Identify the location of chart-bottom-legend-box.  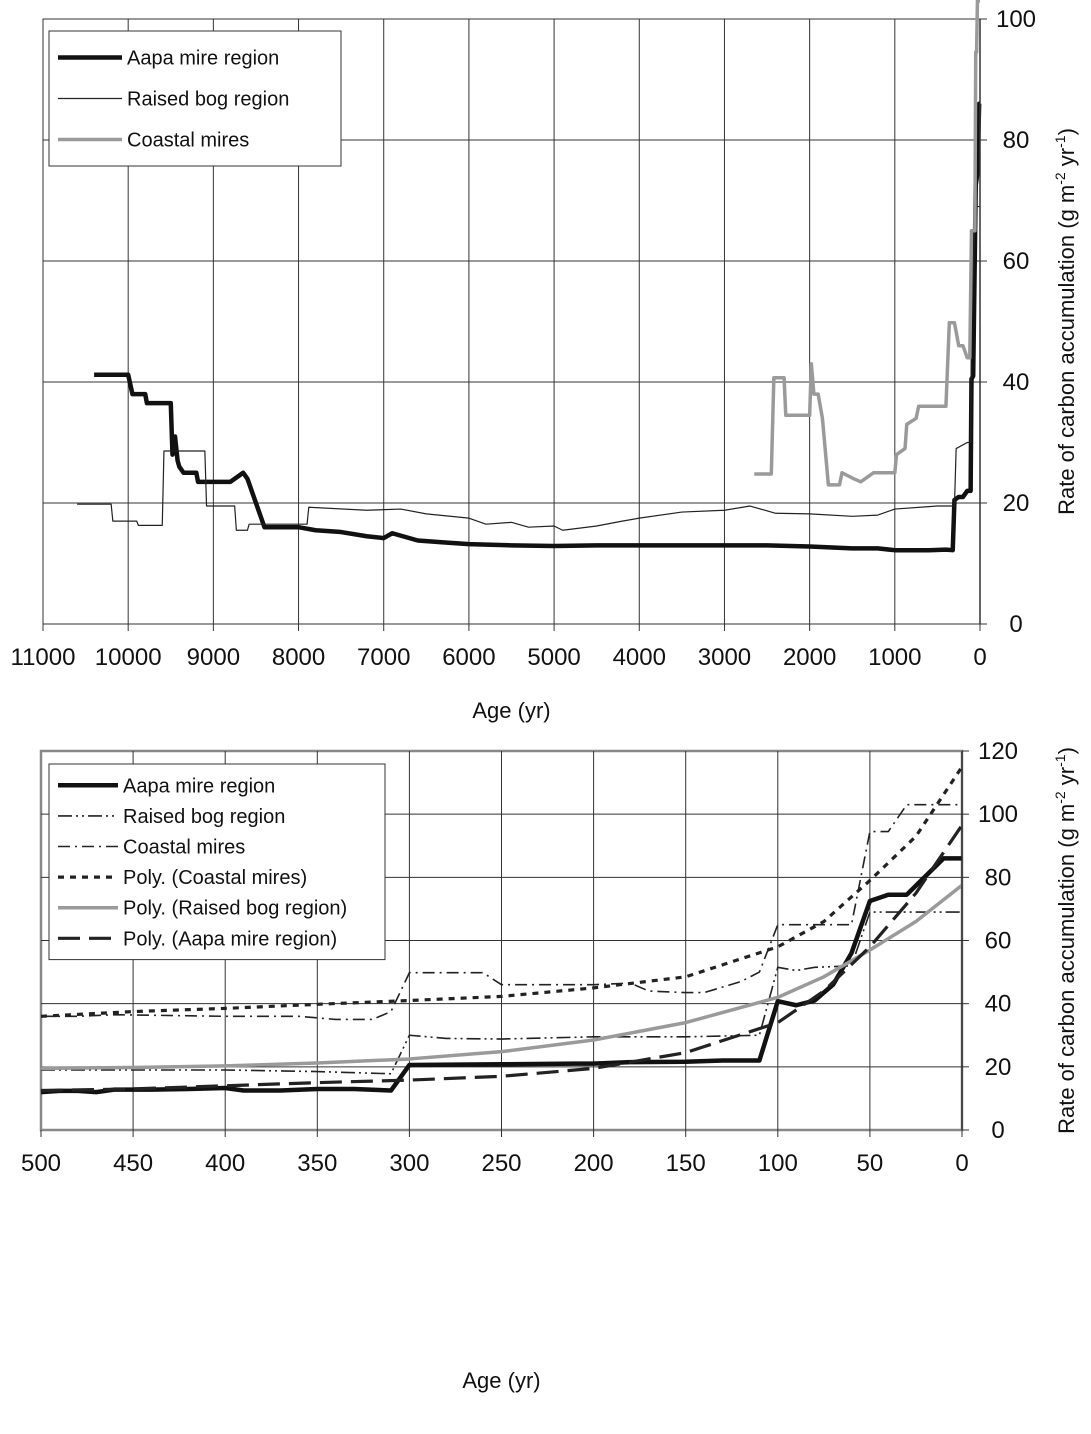
(217, 862).